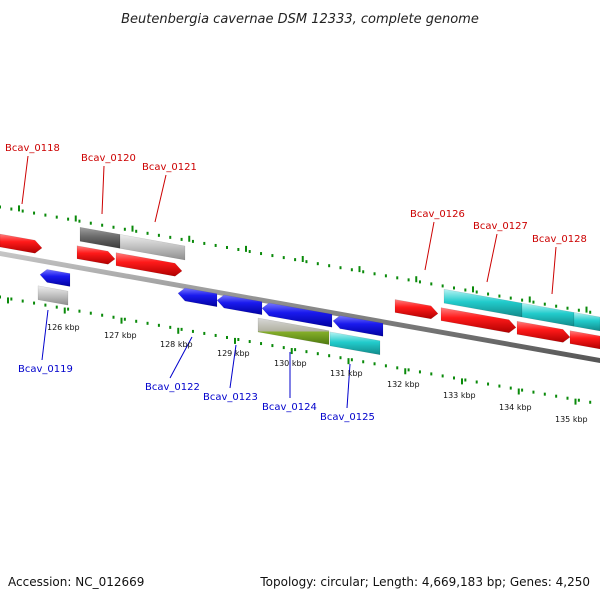  Describe the element at coordinates (169, 167) in the screenshot. I see `gene-label-bcav-0121: Bcav_0121` at that location.